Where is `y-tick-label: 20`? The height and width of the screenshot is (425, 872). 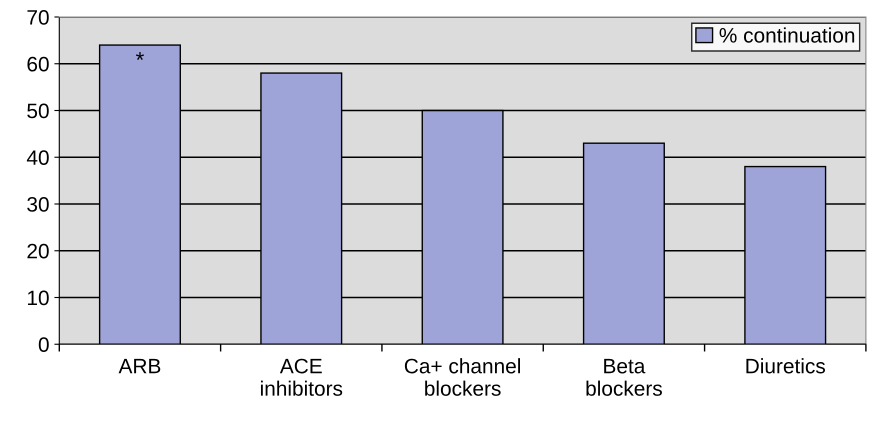 y-tick-label: 20 is located at coordinates (38, 251).